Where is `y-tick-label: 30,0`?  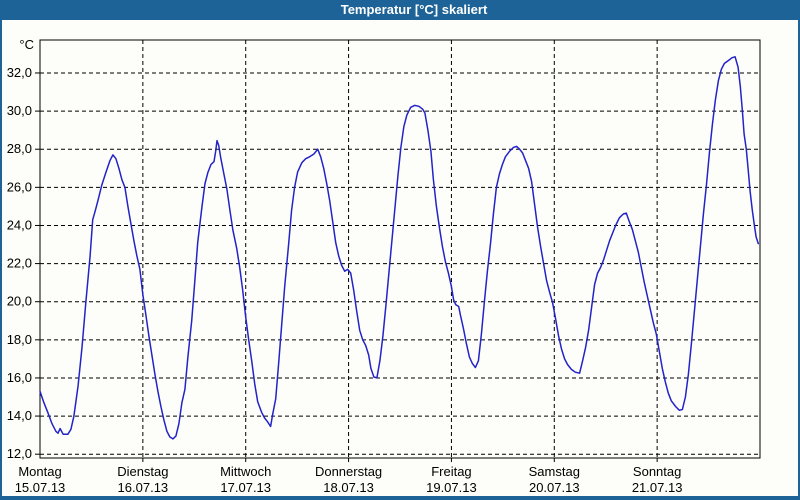 y-tick-label: 30,0 is located at coordinates (19, 110).